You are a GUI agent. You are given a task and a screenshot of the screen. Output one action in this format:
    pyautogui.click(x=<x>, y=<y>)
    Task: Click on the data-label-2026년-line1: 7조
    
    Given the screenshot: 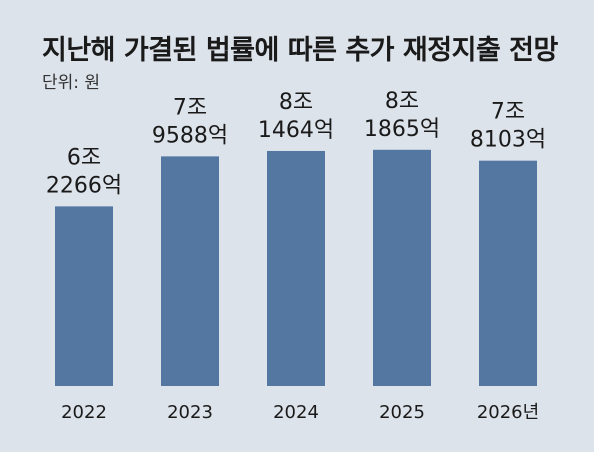 What is the action you would take?
    pyautogui.click(x=508, y=112)
    